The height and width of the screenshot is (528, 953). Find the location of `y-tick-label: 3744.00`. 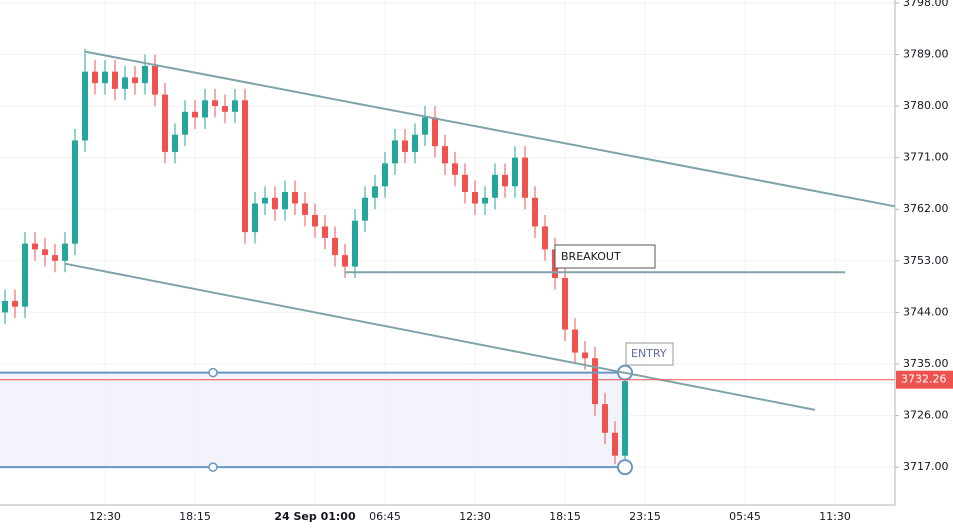

y-tick-label: 3744.00 is located at coordinates (926, 311).